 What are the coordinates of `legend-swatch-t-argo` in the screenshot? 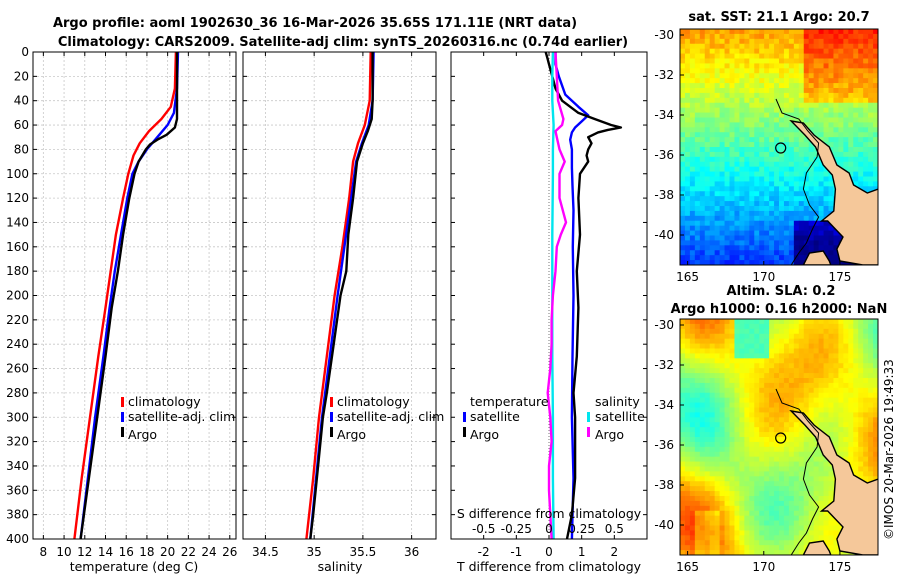 It's located at (464, 432).